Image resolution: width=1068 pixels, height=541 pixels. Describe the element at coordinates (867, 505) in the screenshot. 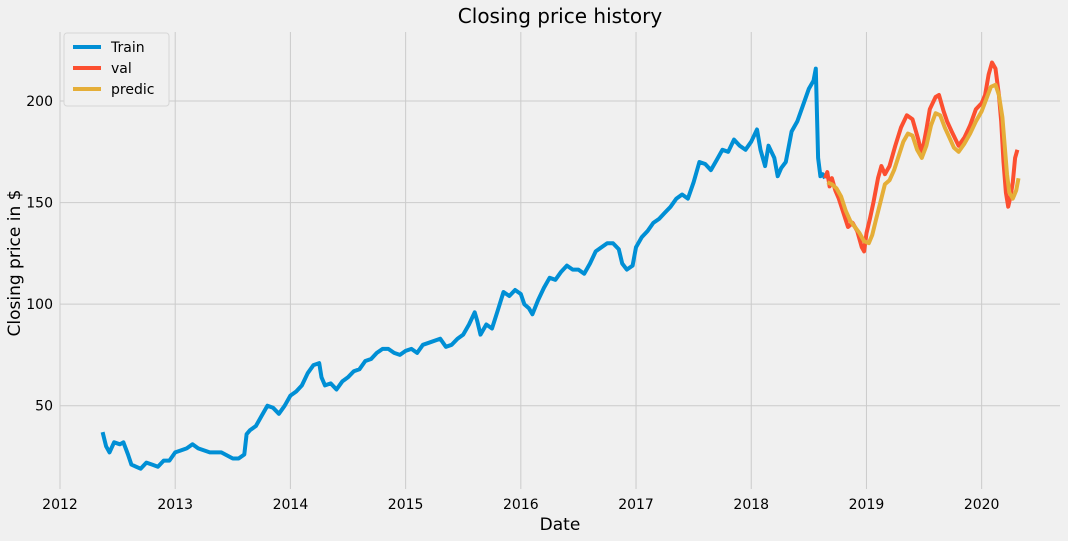

I see `x-tick-label: 2019` at that location.